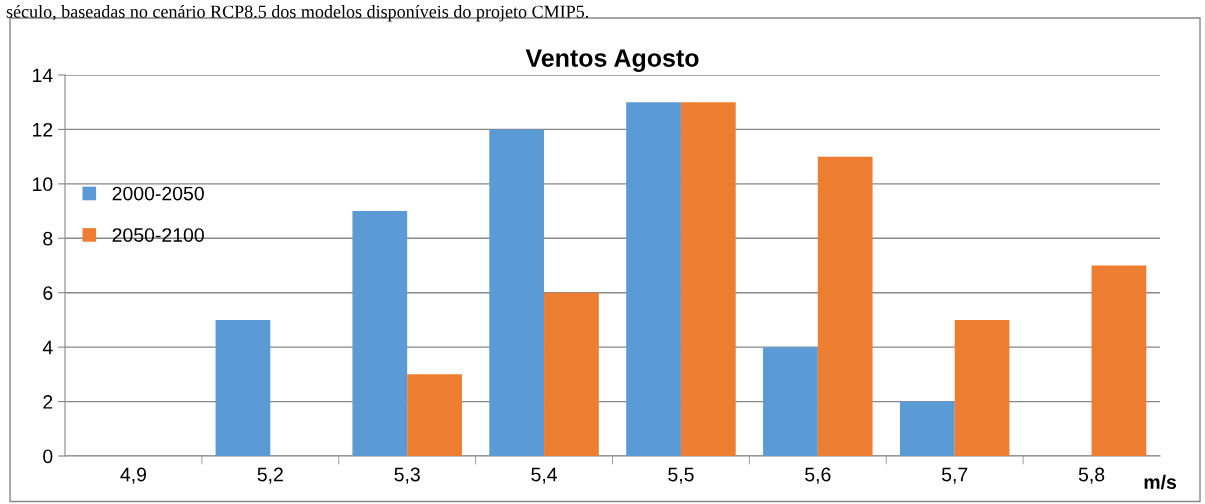 Image resolution: width=1205 pixels, height=504 pixels. I want to click on text: século, baseadas no cenário RCP8.5 dos modelos disponíveis do projeto CMIP5., so click(297, 13).